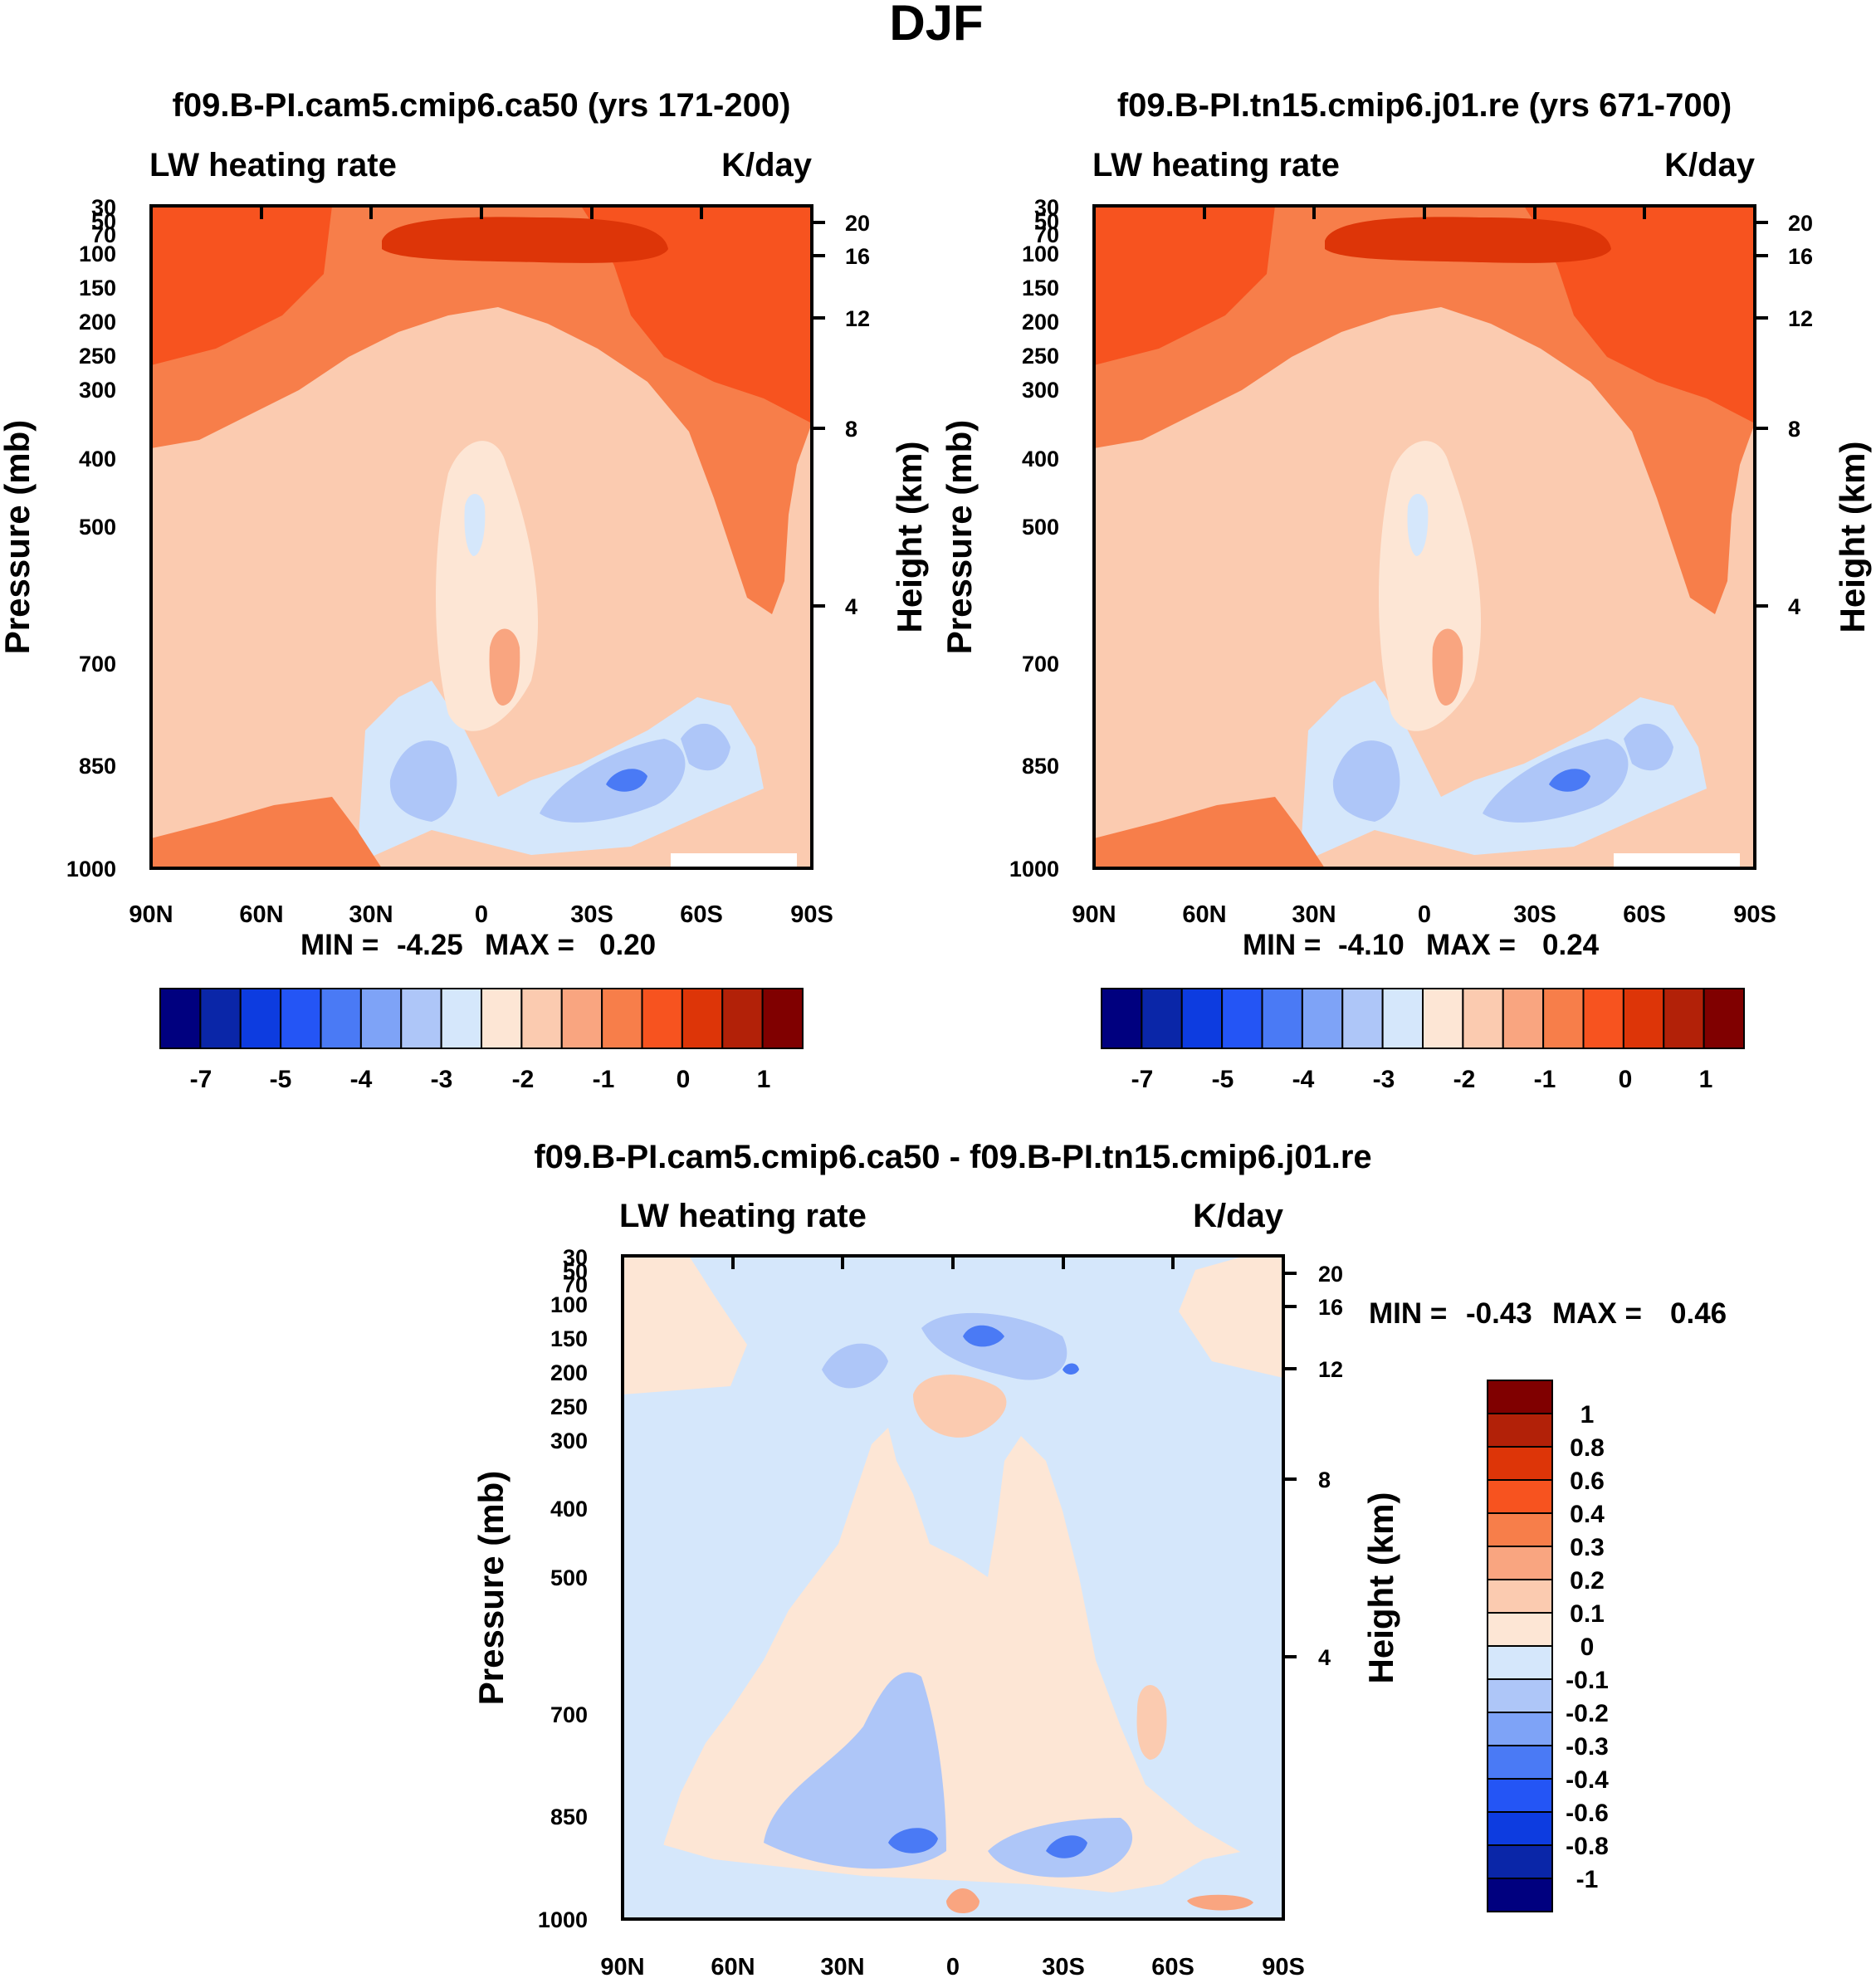 The image size is (1876, 1978). I want to click on panel-1-cb-label: -5, so click(281, 1079).